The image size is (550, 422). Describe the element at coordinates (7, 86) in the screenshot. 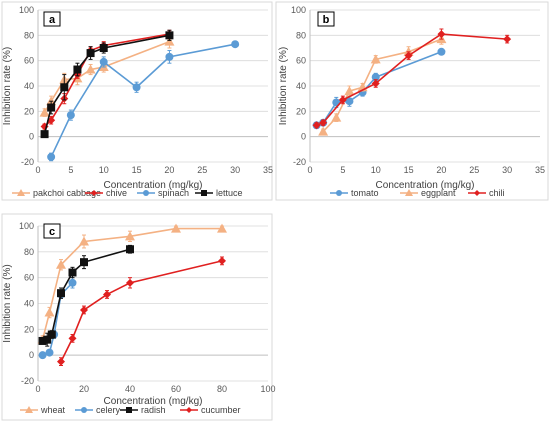

I see `panel-a-y-axis-label: Inhibition rate (%)` at that location.